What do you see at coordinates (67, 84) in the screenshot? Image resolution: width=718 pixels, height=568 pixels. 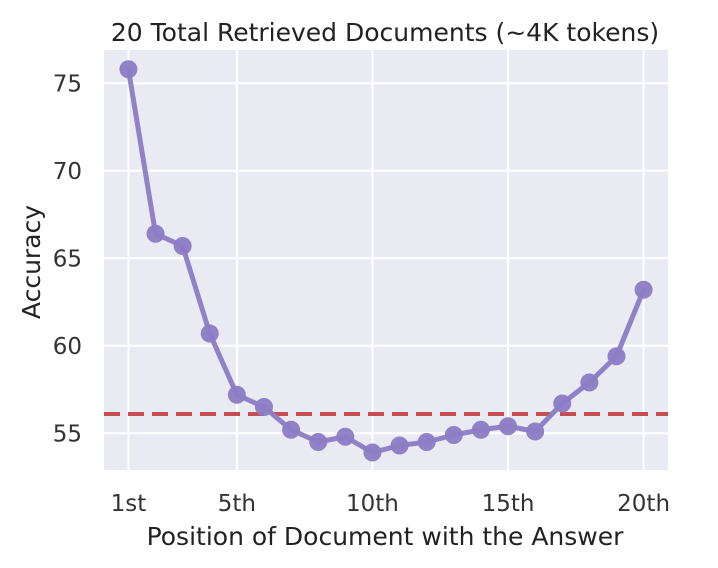 I see `y-tick-label: 75` at bounding box center [67, 84].